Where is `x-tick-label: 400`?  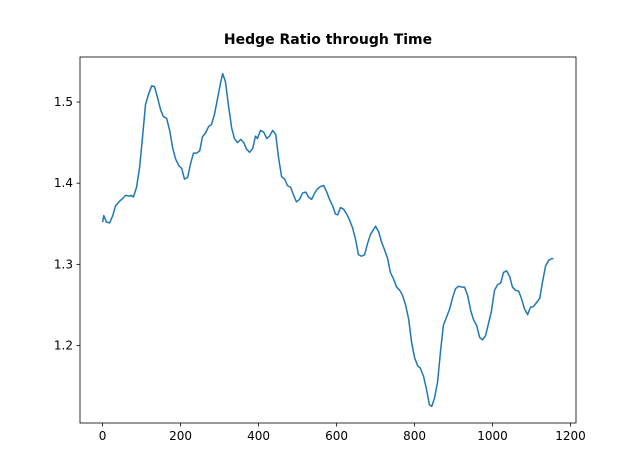
x-tick-label: 400 is located at coordinates (258, 436).